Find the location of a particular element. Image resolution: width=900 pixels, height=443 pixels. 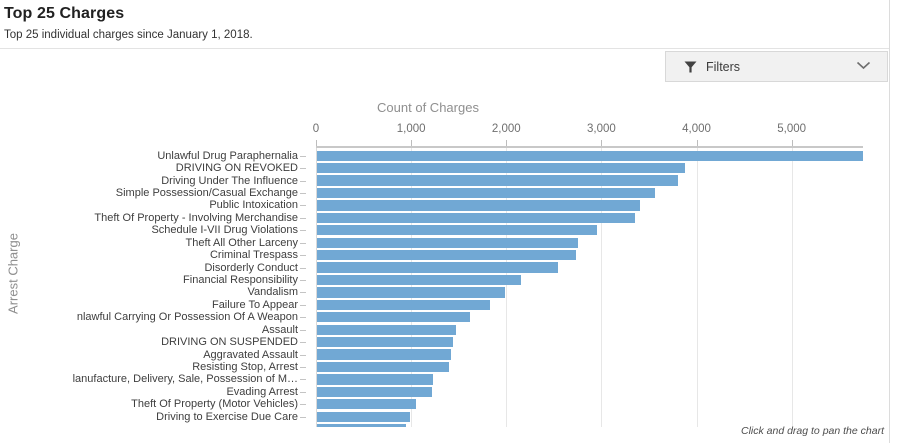

y-axis-category-label: Theft Of Property (Motor Vehicles) is located at coordinates (214, 404).